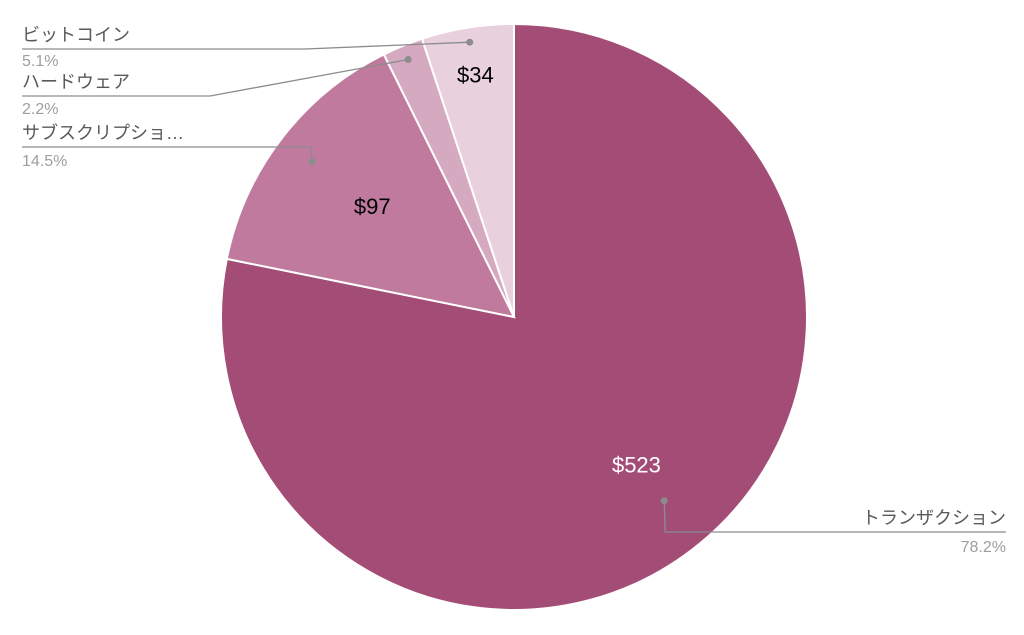 This screenshot has height=635, width=1024. What do you see at coordinates (372, 206) in the screenshot?
I see `slice-value-label-2: $97` at bounding box center [372, 206].